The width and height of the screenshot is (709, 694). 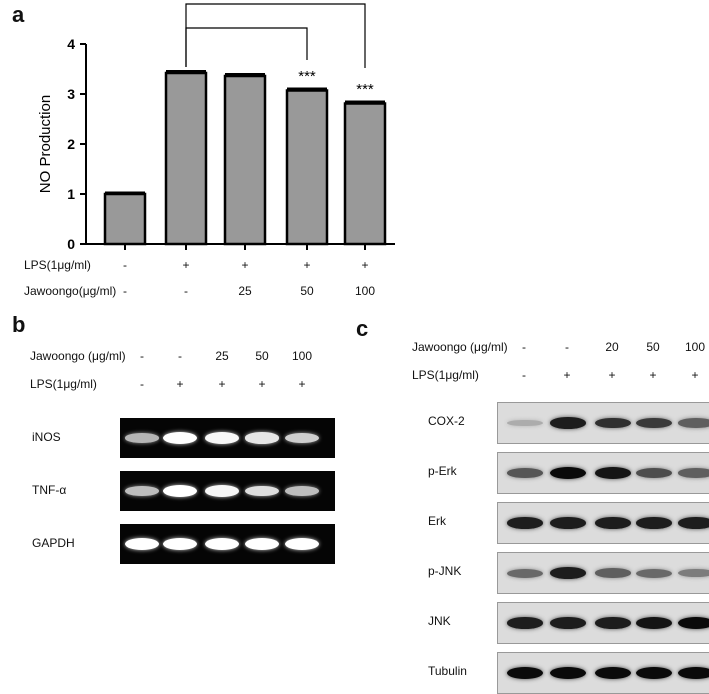 What do you see at coordinates (222, 356) in the screenshot?
I see `blot-header-value: 25` at bounding box center [222, 356].